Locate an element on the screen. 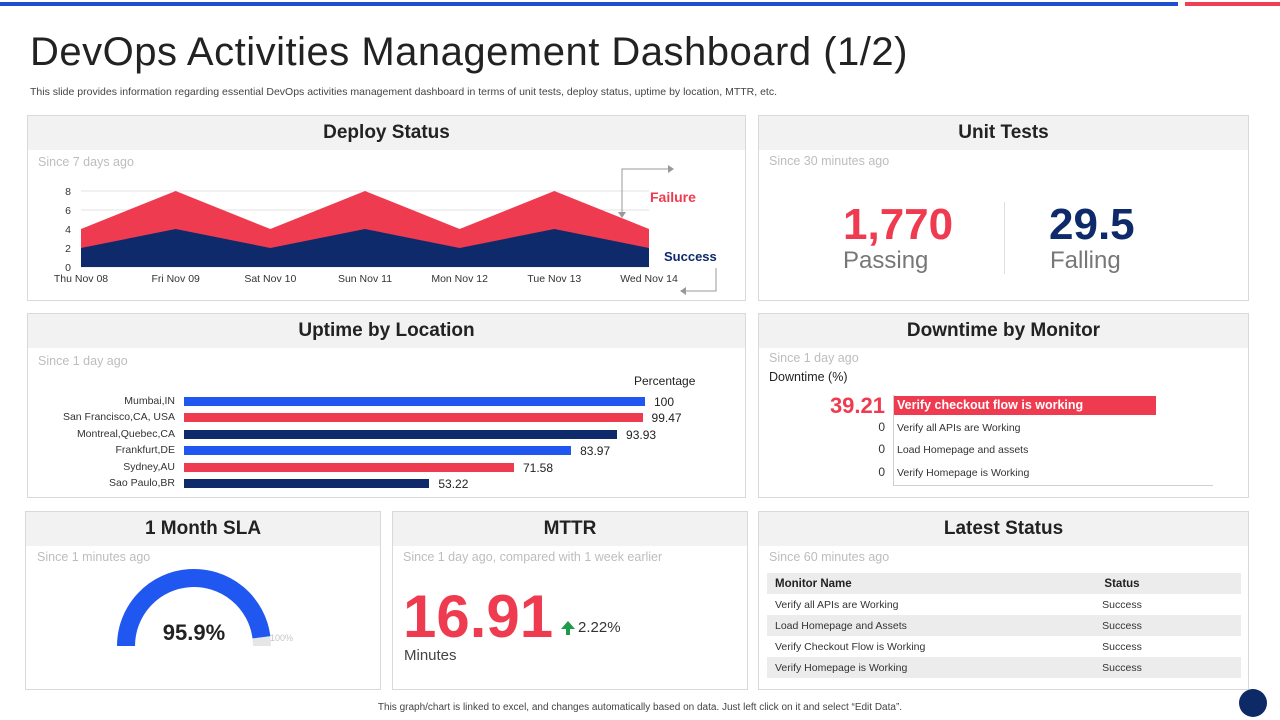 This screenshot has height=720, width=1280. uptime-legend: Percentage is located at coordinates (665, 381).